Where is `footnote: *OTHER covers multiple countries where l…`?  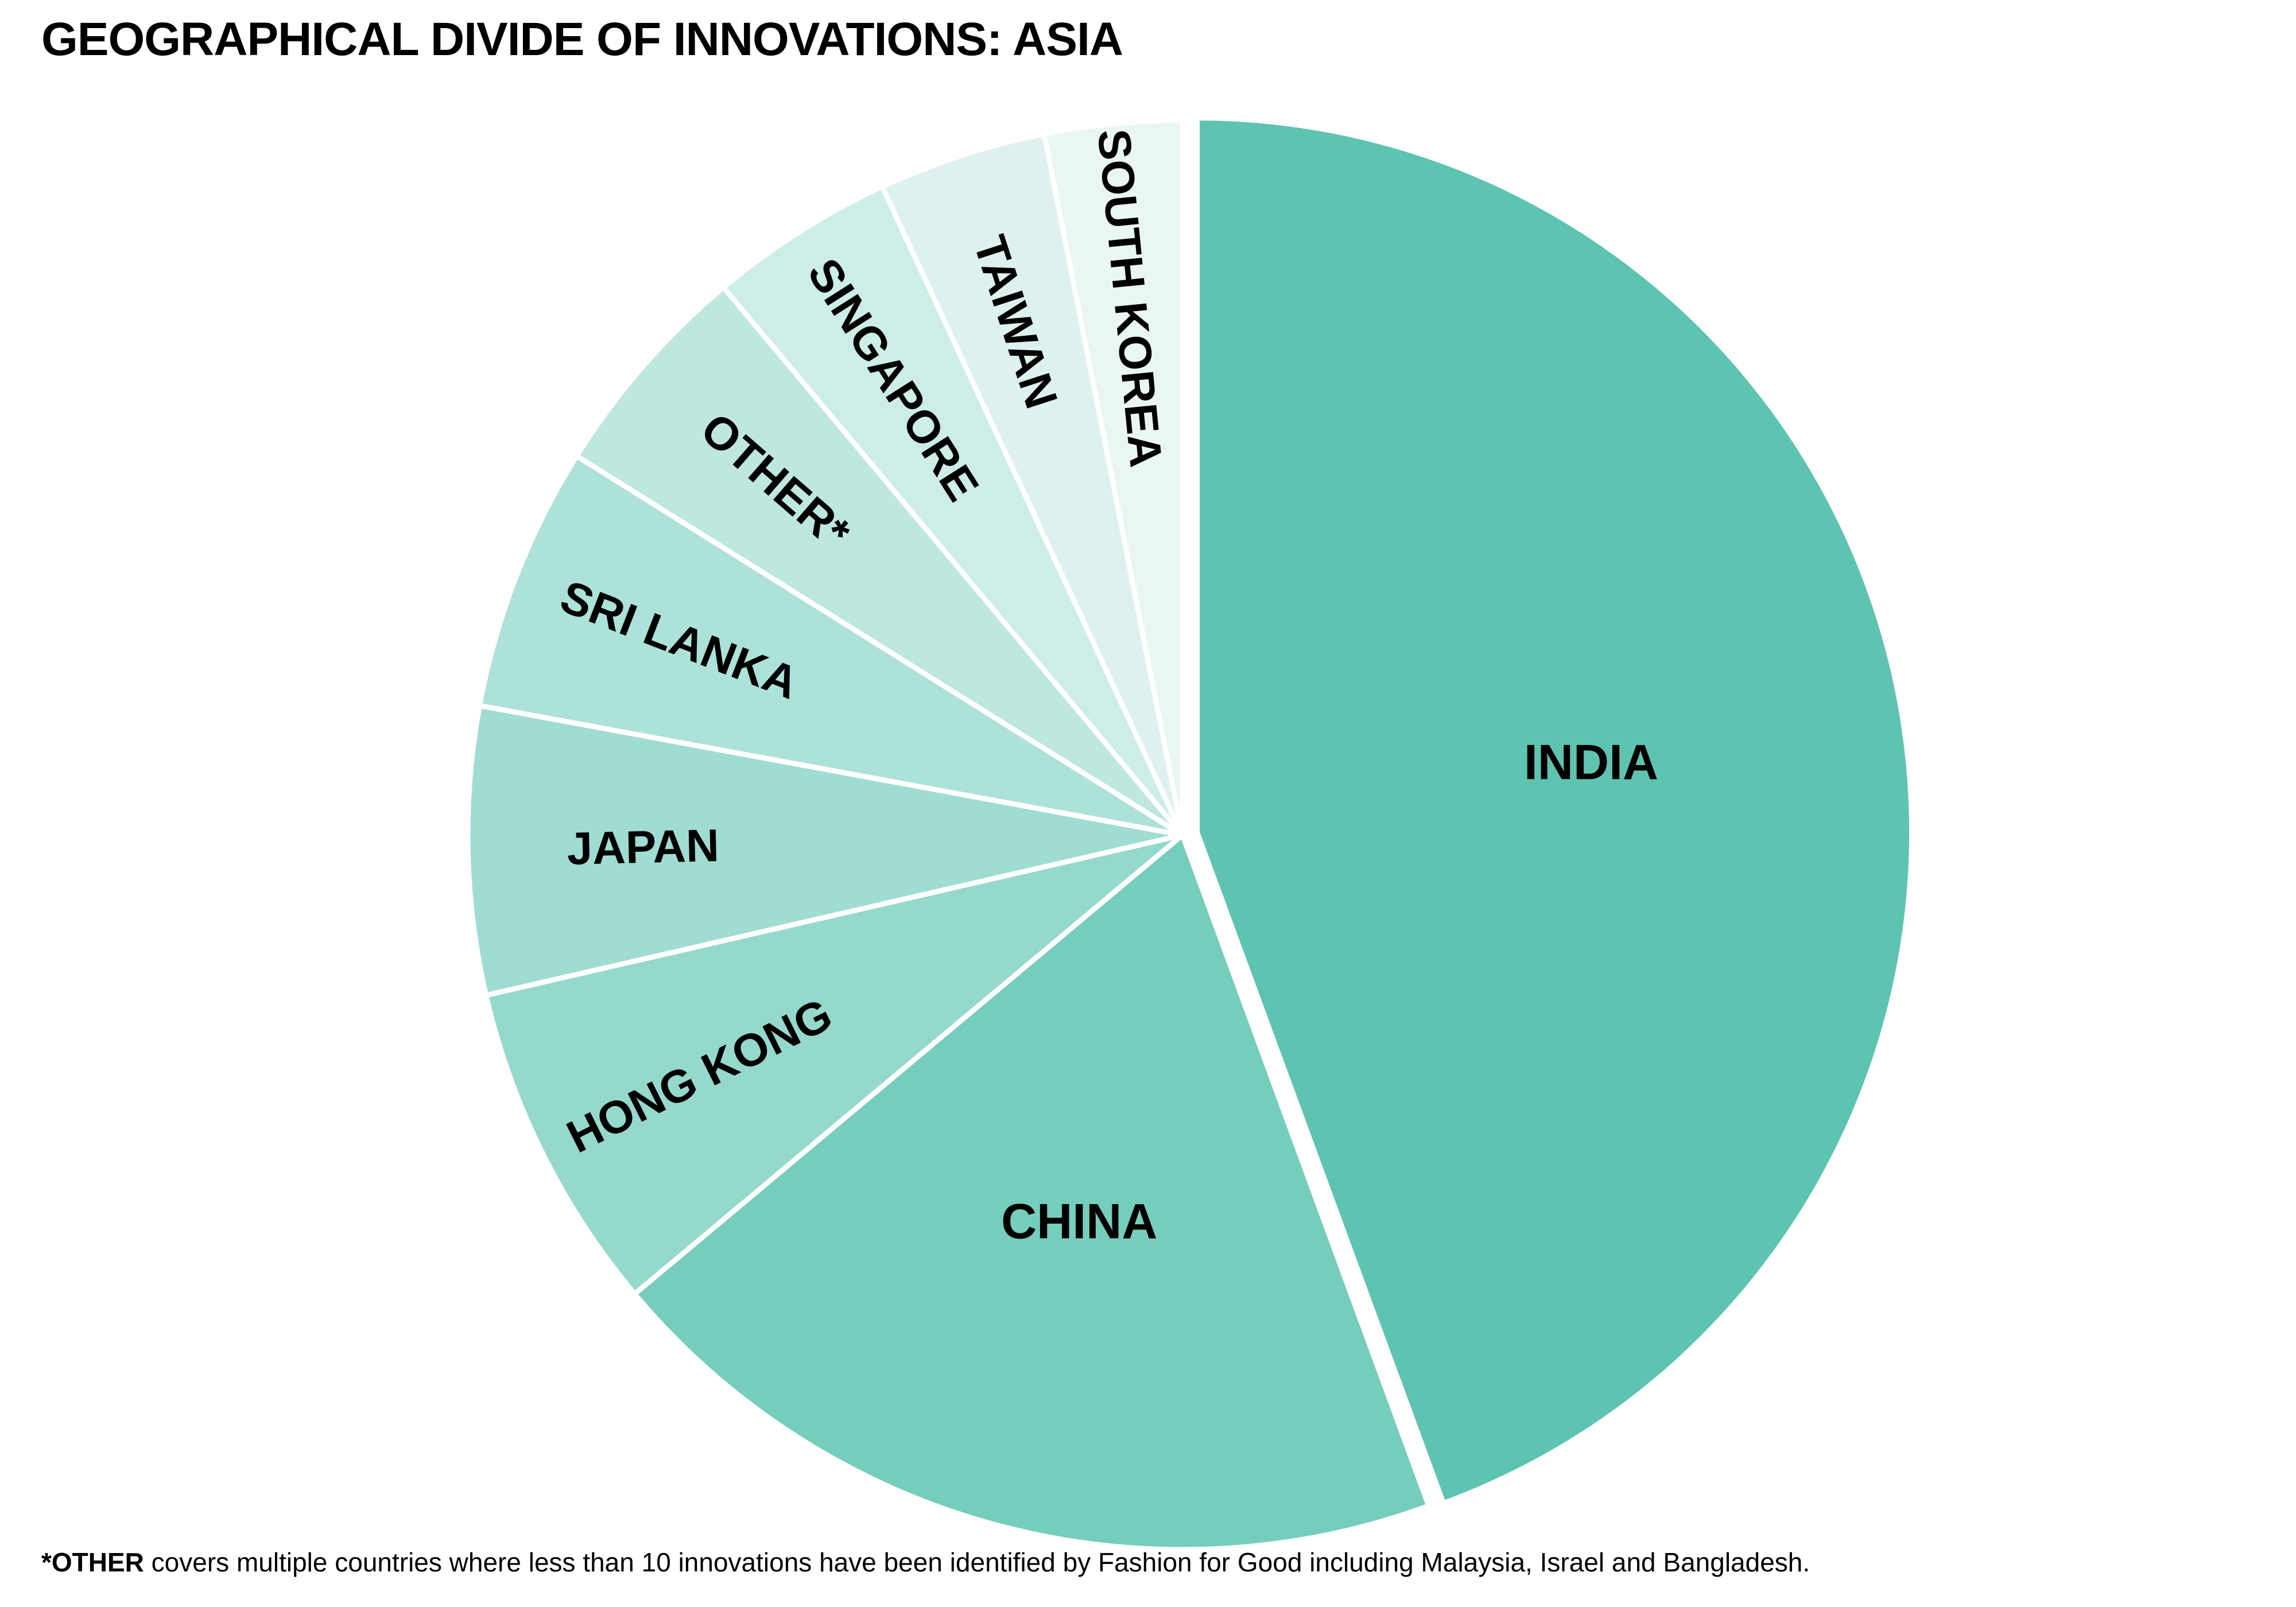
footnote: *OTHER covers multiple countries where l… is located at coordinates (925, 1562).